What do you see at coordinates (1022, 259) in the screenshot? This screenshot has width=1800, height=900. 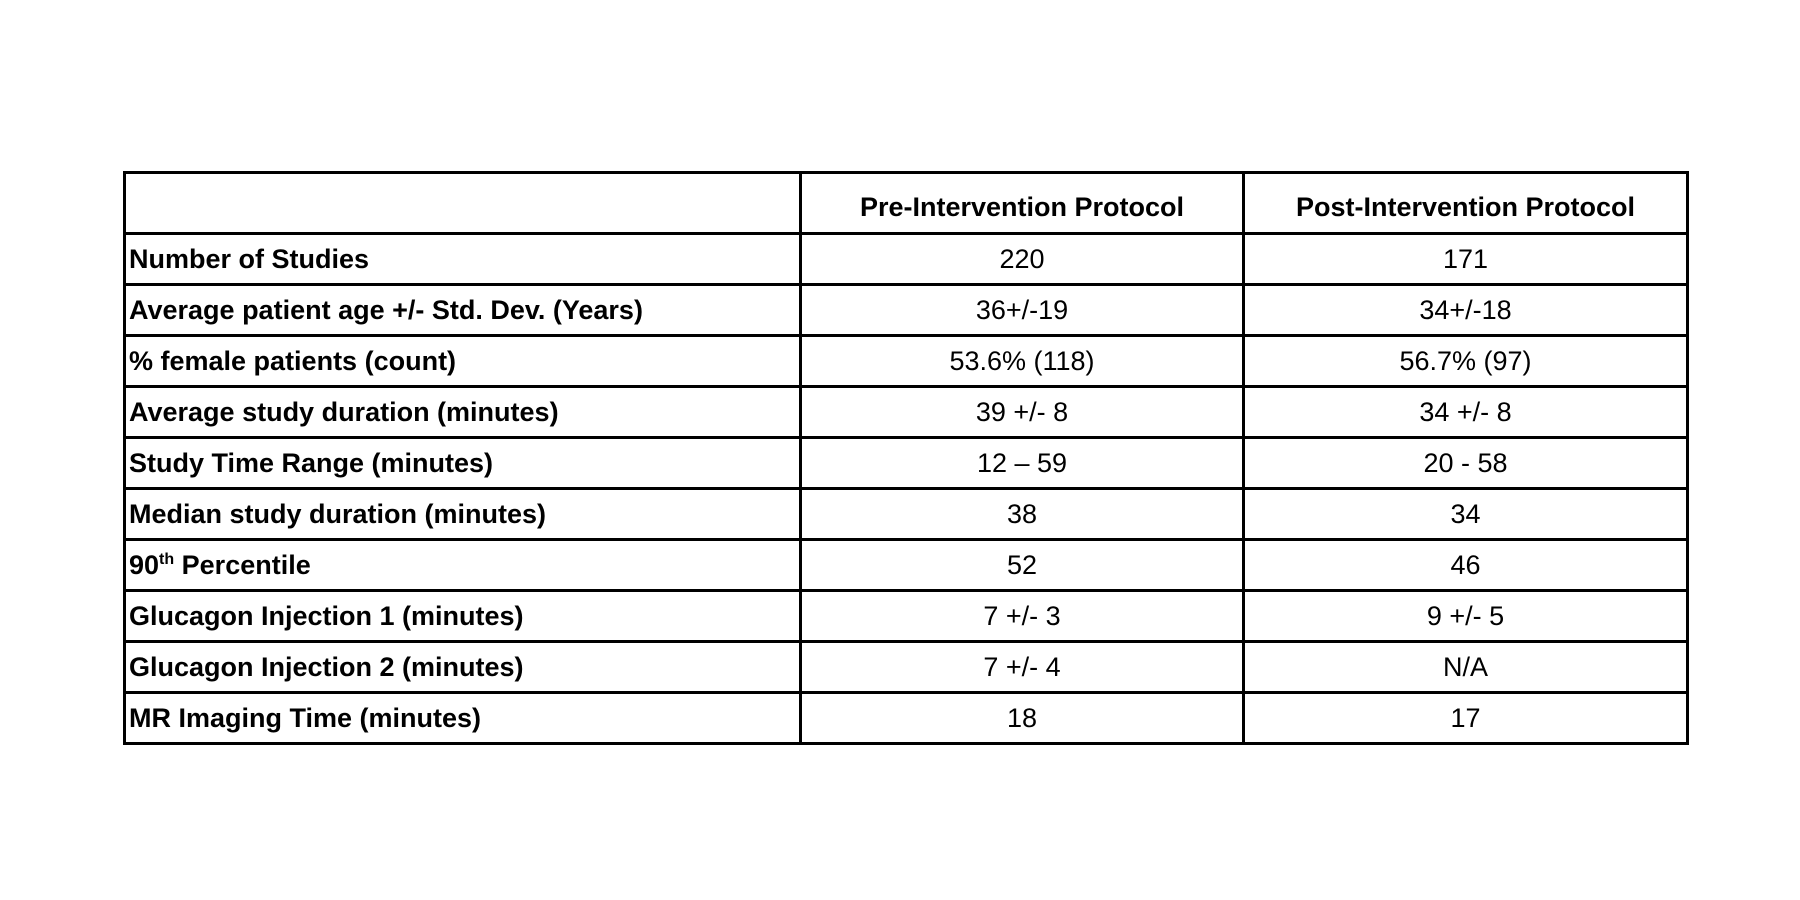 I see `pre-value: 220` at bounding box center [1022, 259].